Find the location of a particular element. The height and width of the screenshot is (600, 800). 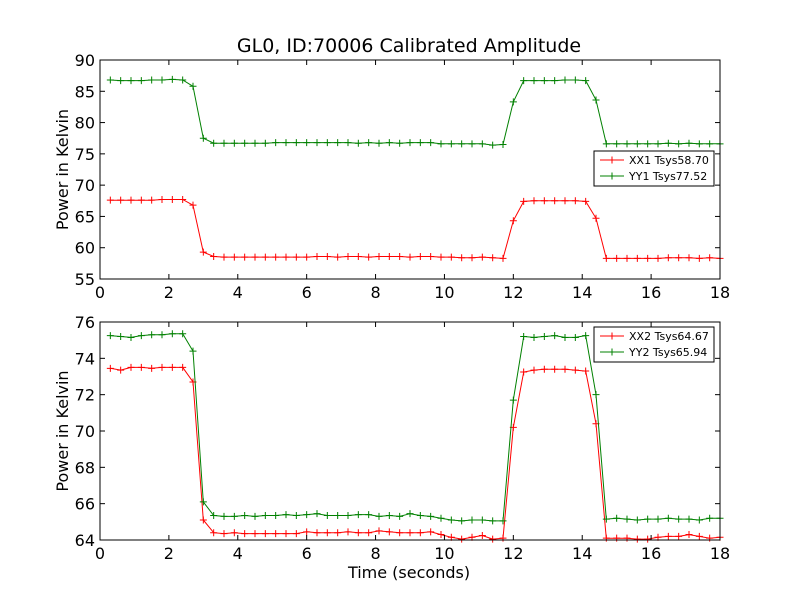

x-axis-label: Time (seconds) is located at coordinates (408, 572).